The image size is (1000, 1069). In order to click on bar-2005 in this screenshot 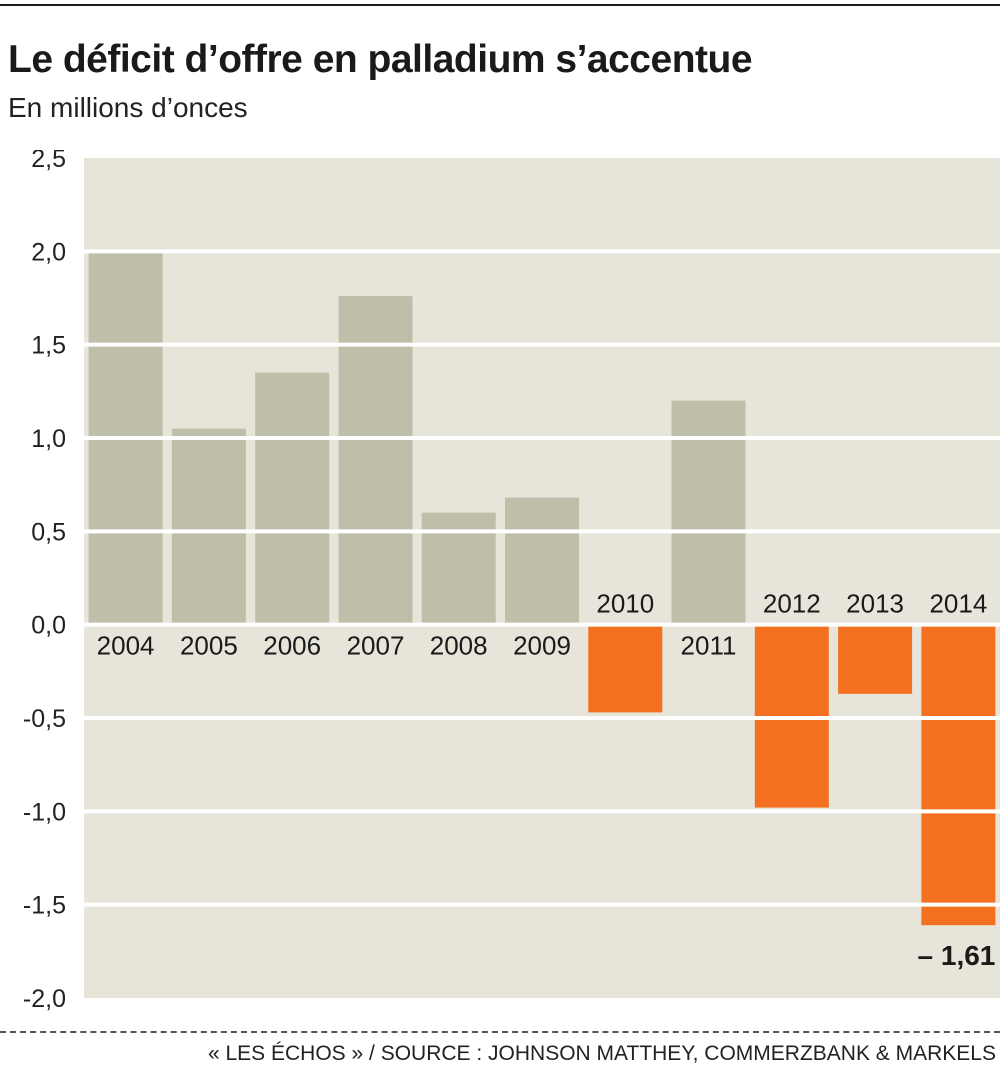, I will do `click(208, 526)`.